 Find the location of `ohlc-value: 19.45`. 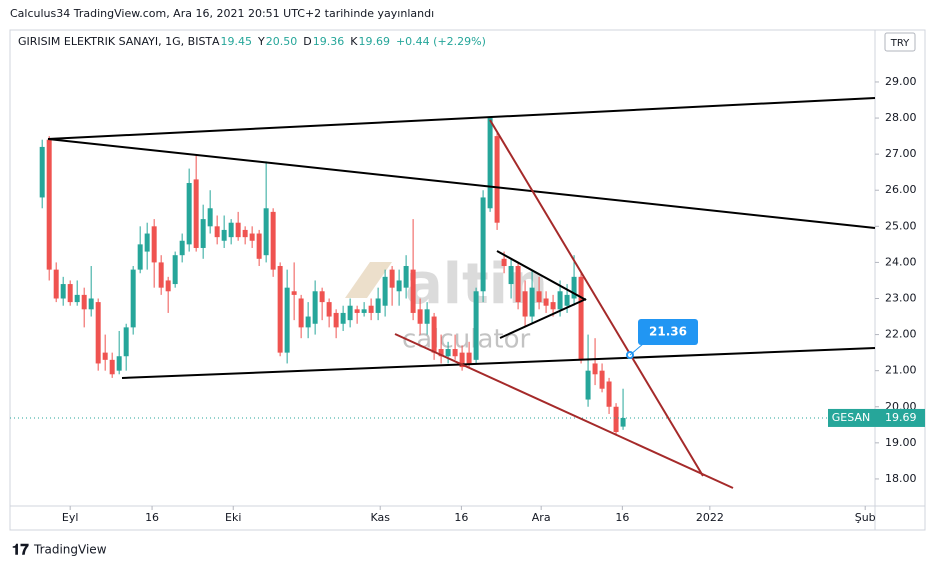

ohlc-value: 19.45 is located at coordinates (237, 41).